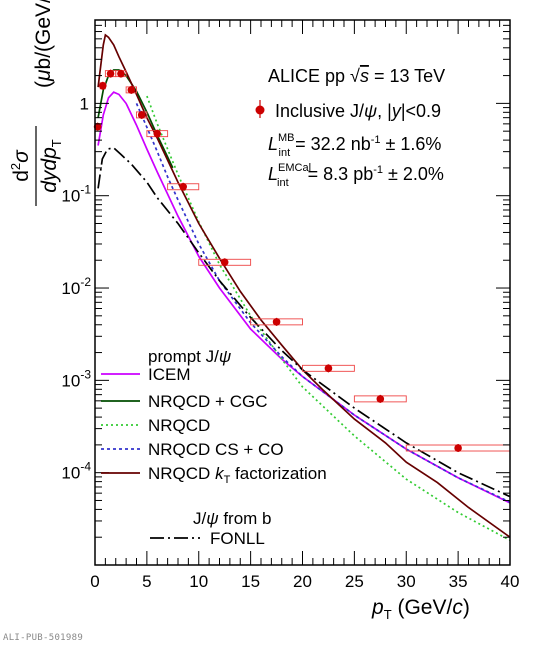 The height and width of the screenshot is (650, 533). Describe the element at coordinates (76, 286) in the screenshot. I see `y-tick-label: 10⁻²` at that location.